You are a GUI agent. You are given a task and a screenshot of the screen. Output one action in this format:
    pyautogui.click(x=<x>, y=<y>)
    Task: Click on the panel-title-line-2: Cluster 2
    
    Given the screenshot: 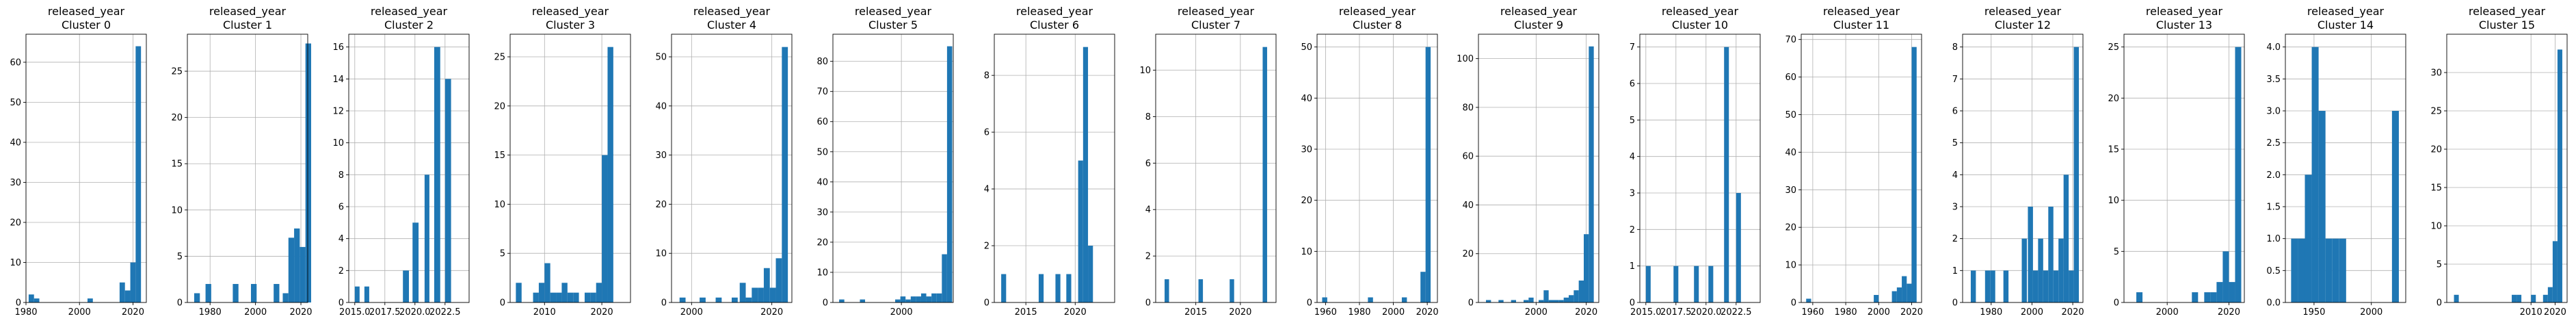 What is the action you would take?
    pyautogui.click(x=409, y=24)
    